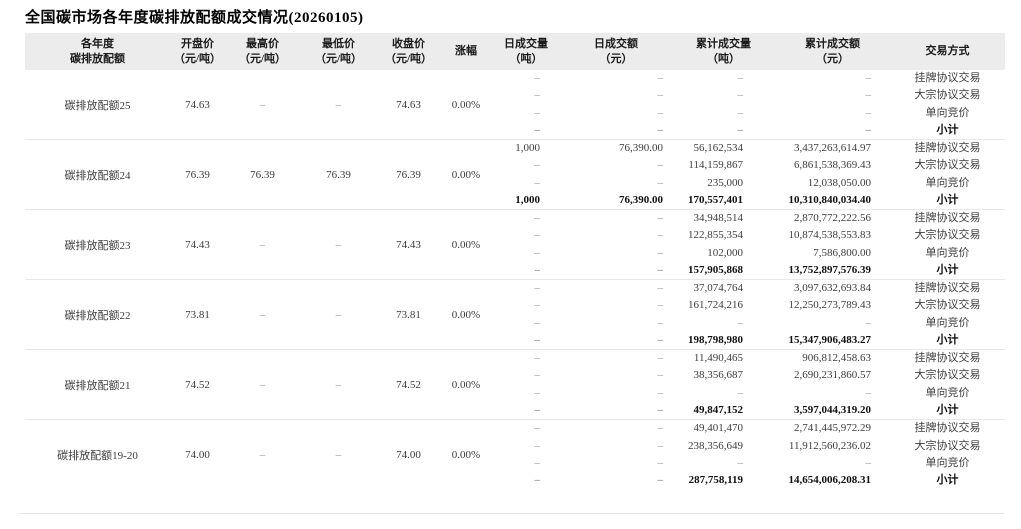  What do you see at coordinates (715, 235) in the screenshot?
I see `cum-volume-cell: 122,855,354` at bounding box center [715, 235].